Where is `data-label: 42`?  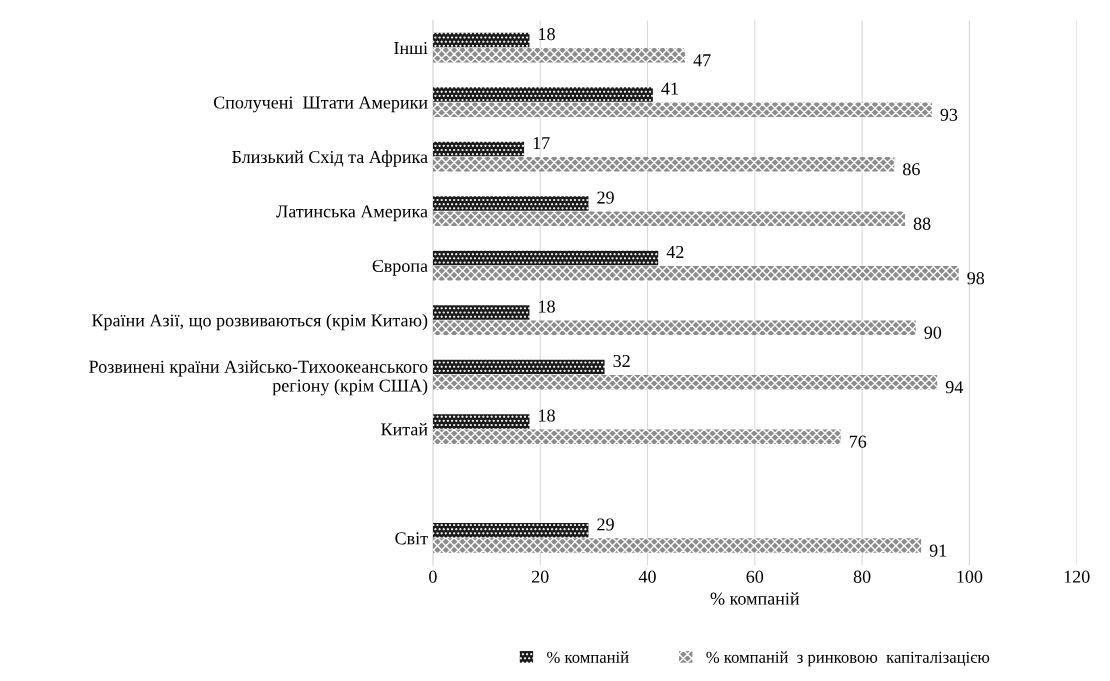 data-label: 42 is located at coordinates (675, 251).